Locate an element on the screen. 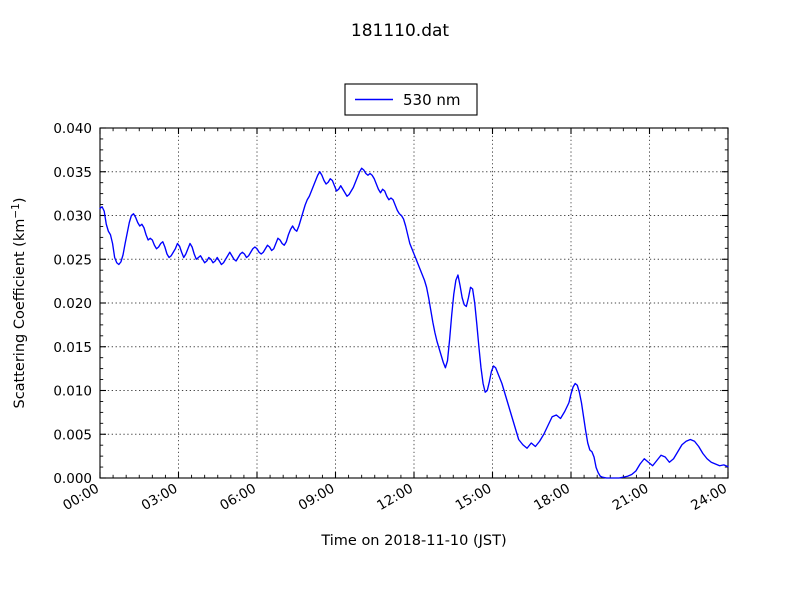  y-axis-label-tail: ) is located at coordinates (20, 200).